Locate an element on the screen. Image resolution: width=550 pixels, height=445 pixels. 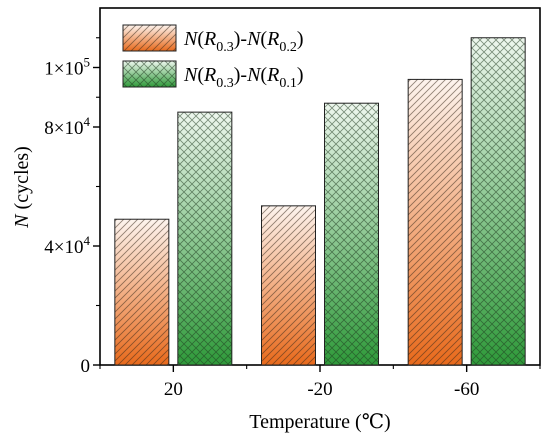
legend-item: N(R0.3)-N(R0.1) is located at coordinates (212, 75).